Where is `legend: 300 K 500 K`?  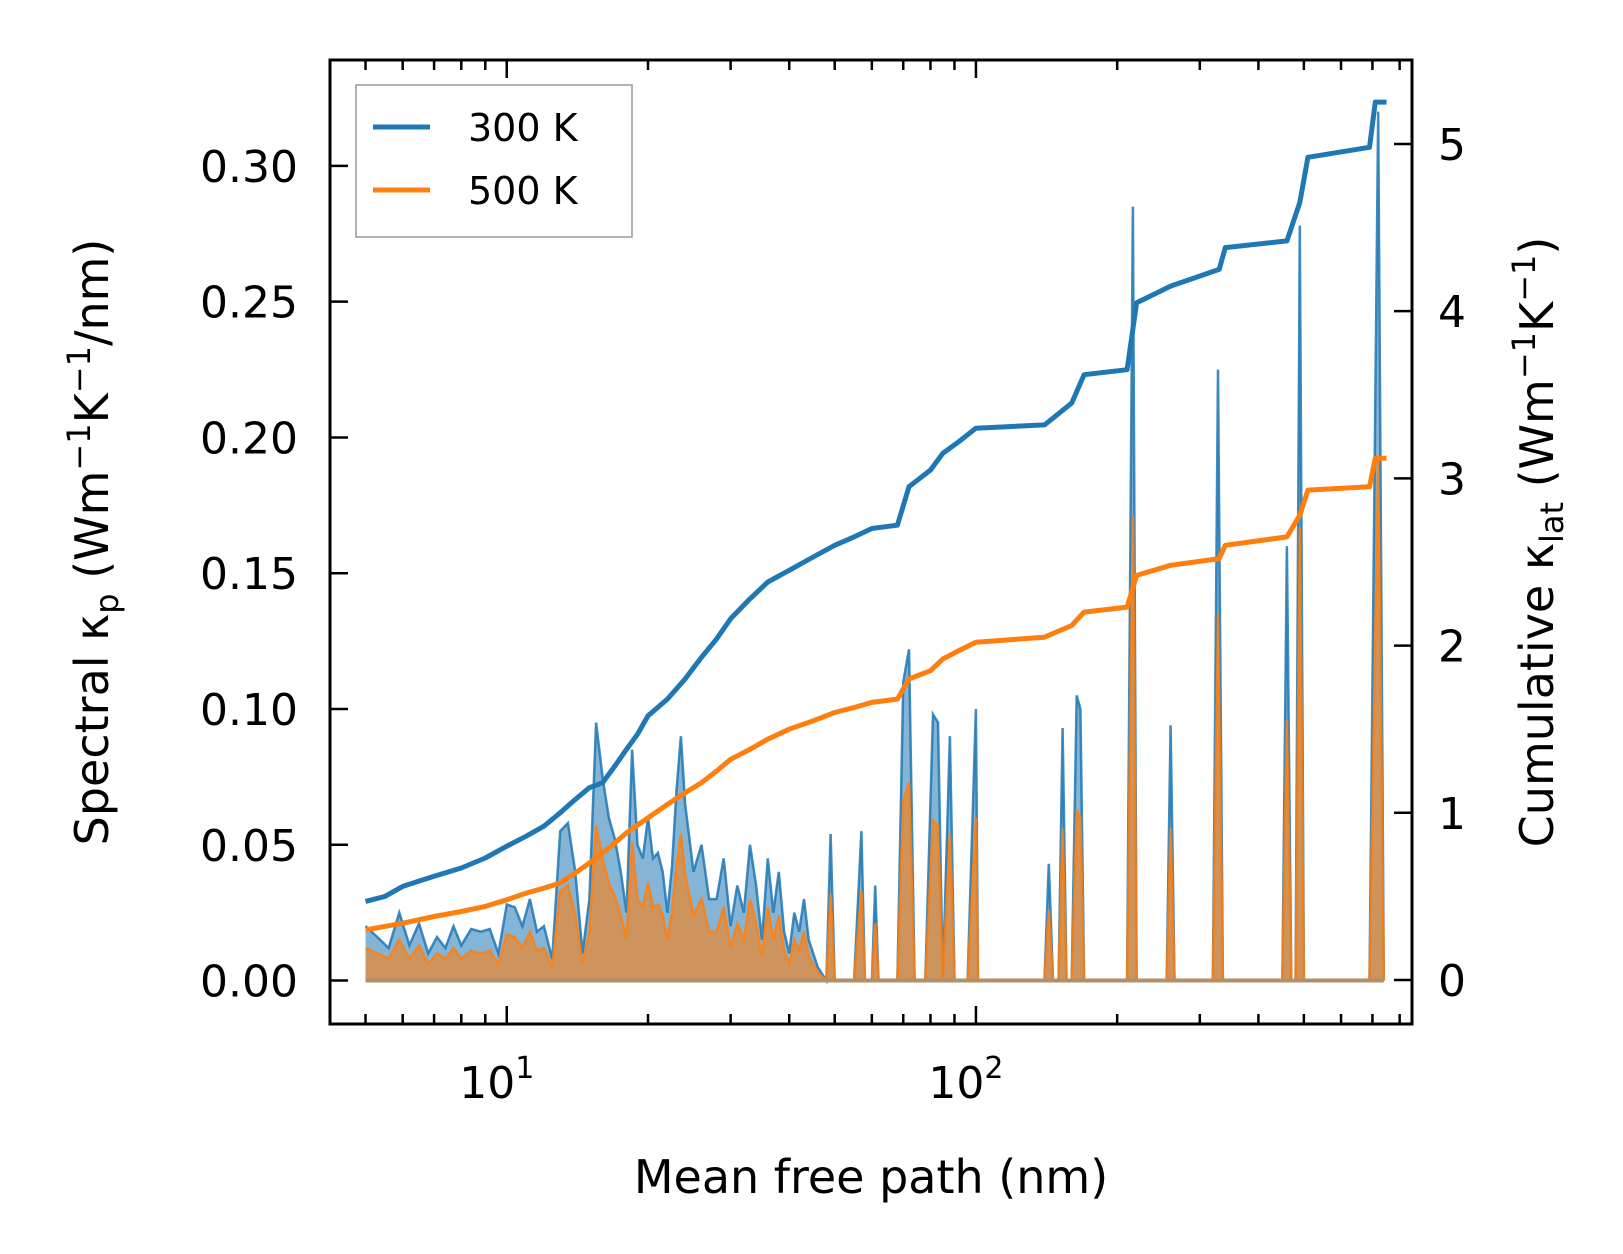 legend: 300 K 500 K is located at coordinates (494, 161).